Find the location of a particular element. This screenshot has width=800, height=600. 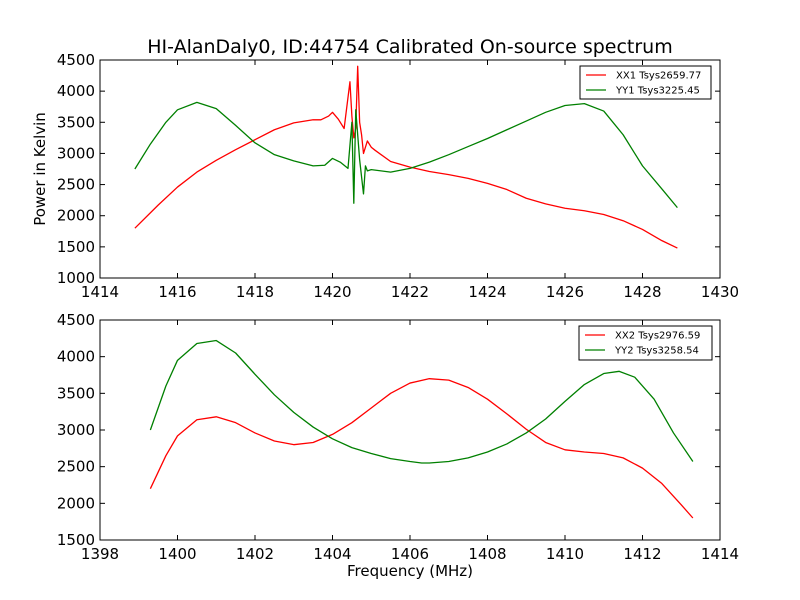

y-tick-label: 1000 is located at coordinates (76, 278).